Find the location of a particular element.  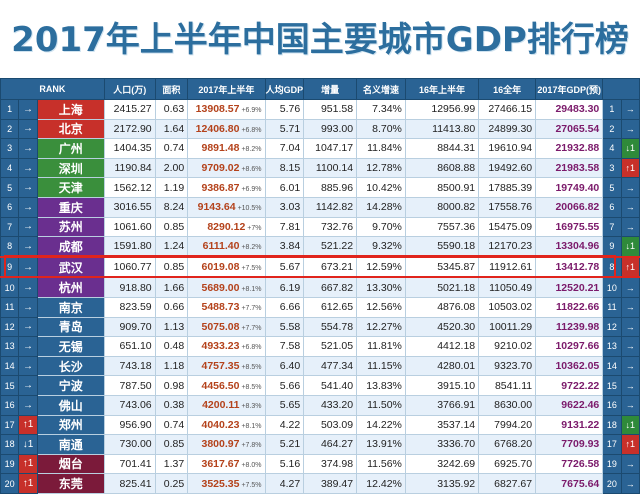

page-title: 2017年上半年中国主要城市GDP排行榜 is located at coordinates (320, 39).